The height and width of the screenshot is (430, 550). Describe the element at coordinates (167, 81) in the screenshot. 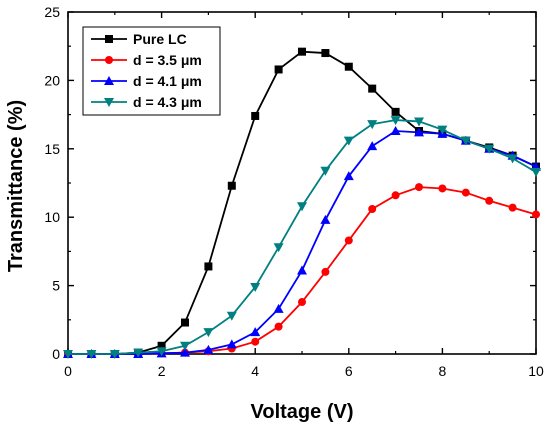

I see `legend-label: d = 4.1 μm` at that location.